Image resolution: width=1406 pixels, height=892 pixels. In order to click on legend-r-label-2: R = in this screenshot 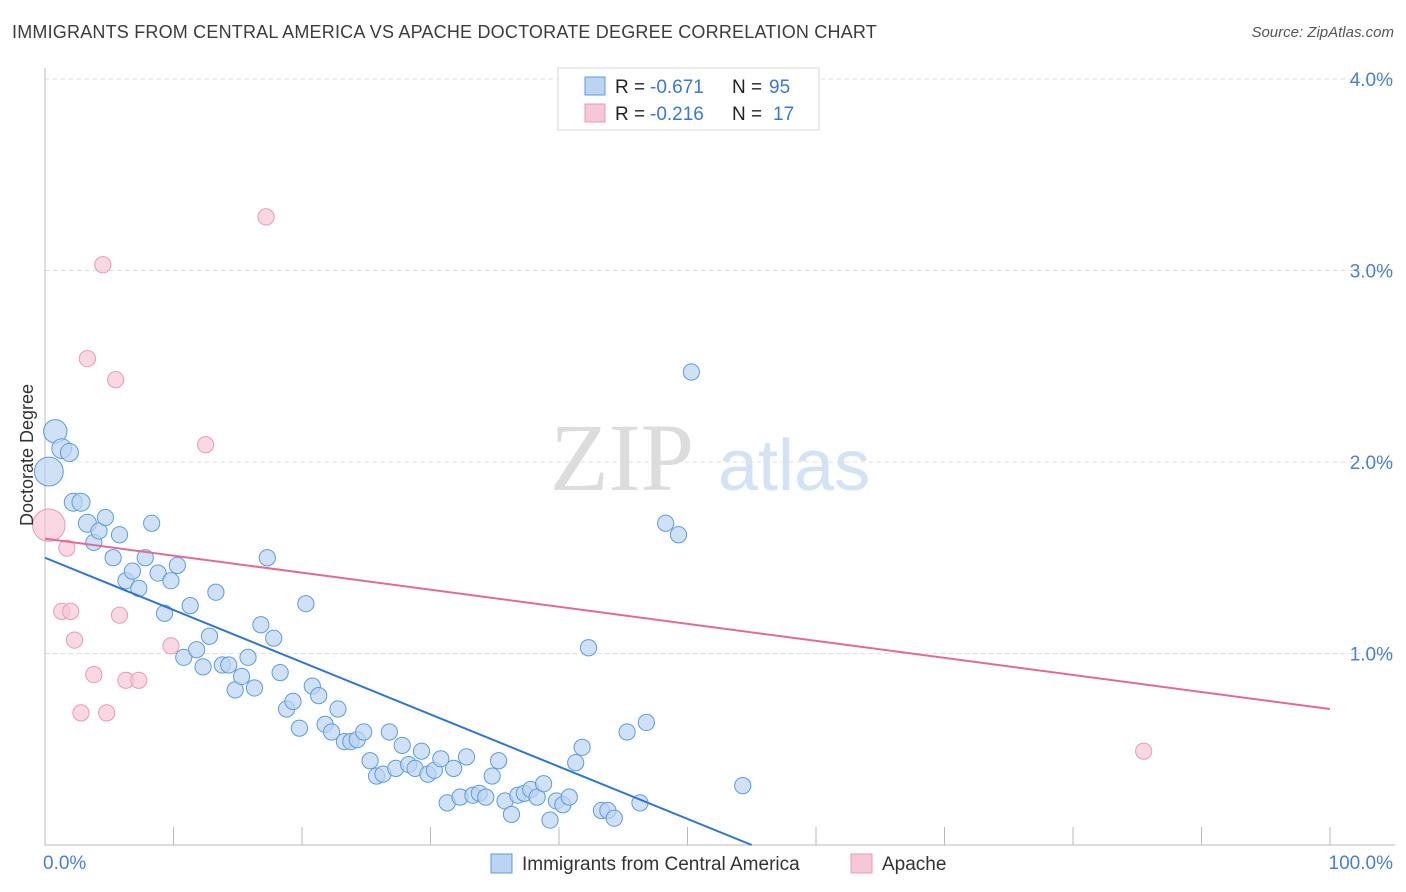, I will do `click(630, 114)`.